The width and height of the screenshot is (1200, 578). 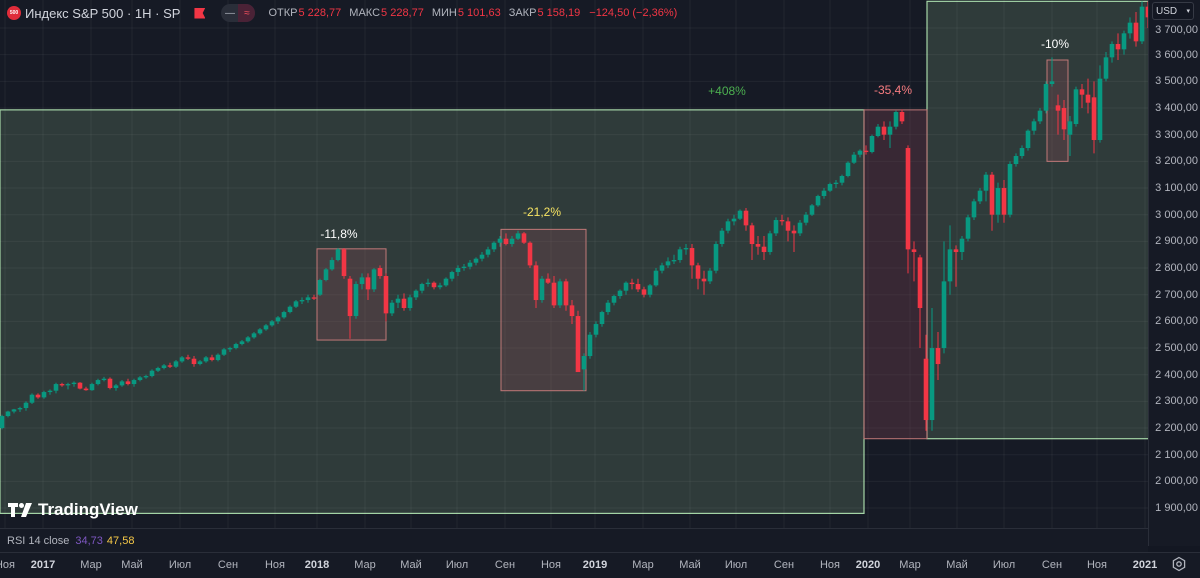 I want to click on indicator-legend: RSI 14 close 34,73 47,58, so click(x=574, y=540).